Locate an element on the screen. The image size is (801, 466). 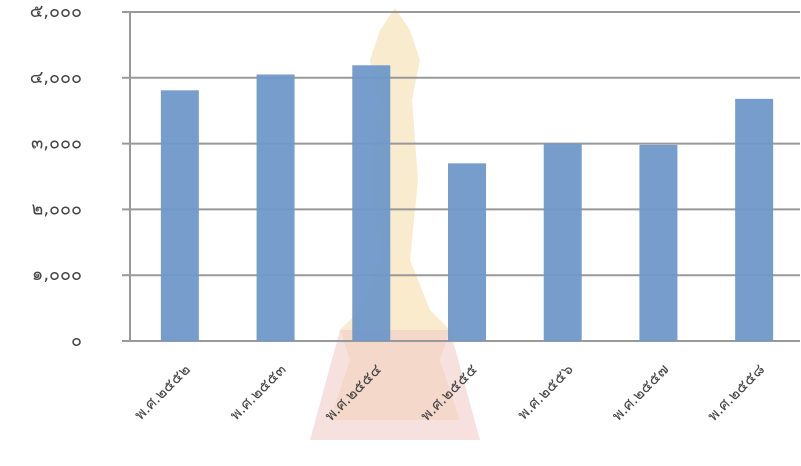
y-tick-label: ๐ is located at coordinates (76, 340).